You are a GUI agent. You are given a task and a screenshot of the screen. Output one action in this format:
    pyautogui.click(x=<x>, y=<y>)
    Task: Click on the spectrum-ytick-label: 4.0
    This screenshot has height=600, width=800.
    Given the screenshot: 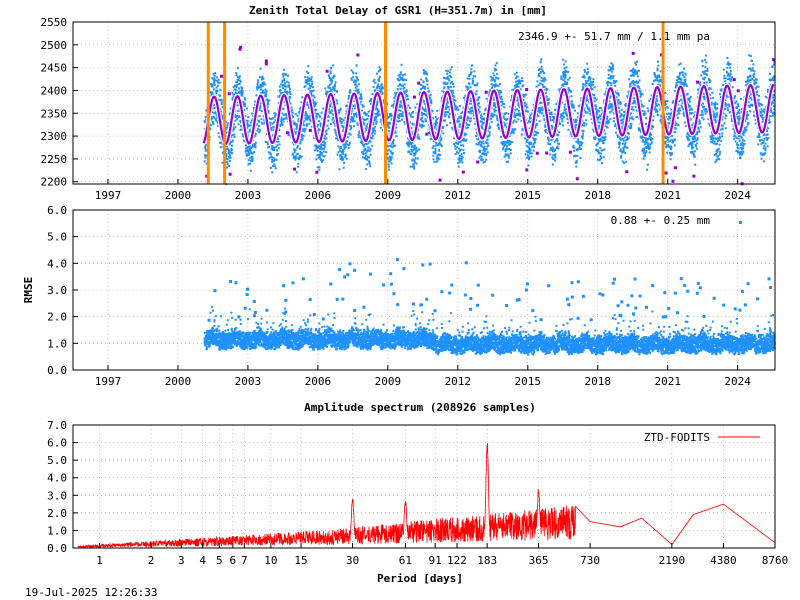 What is the action you would take?
    pyautogui.click(x=57, y=478)
    